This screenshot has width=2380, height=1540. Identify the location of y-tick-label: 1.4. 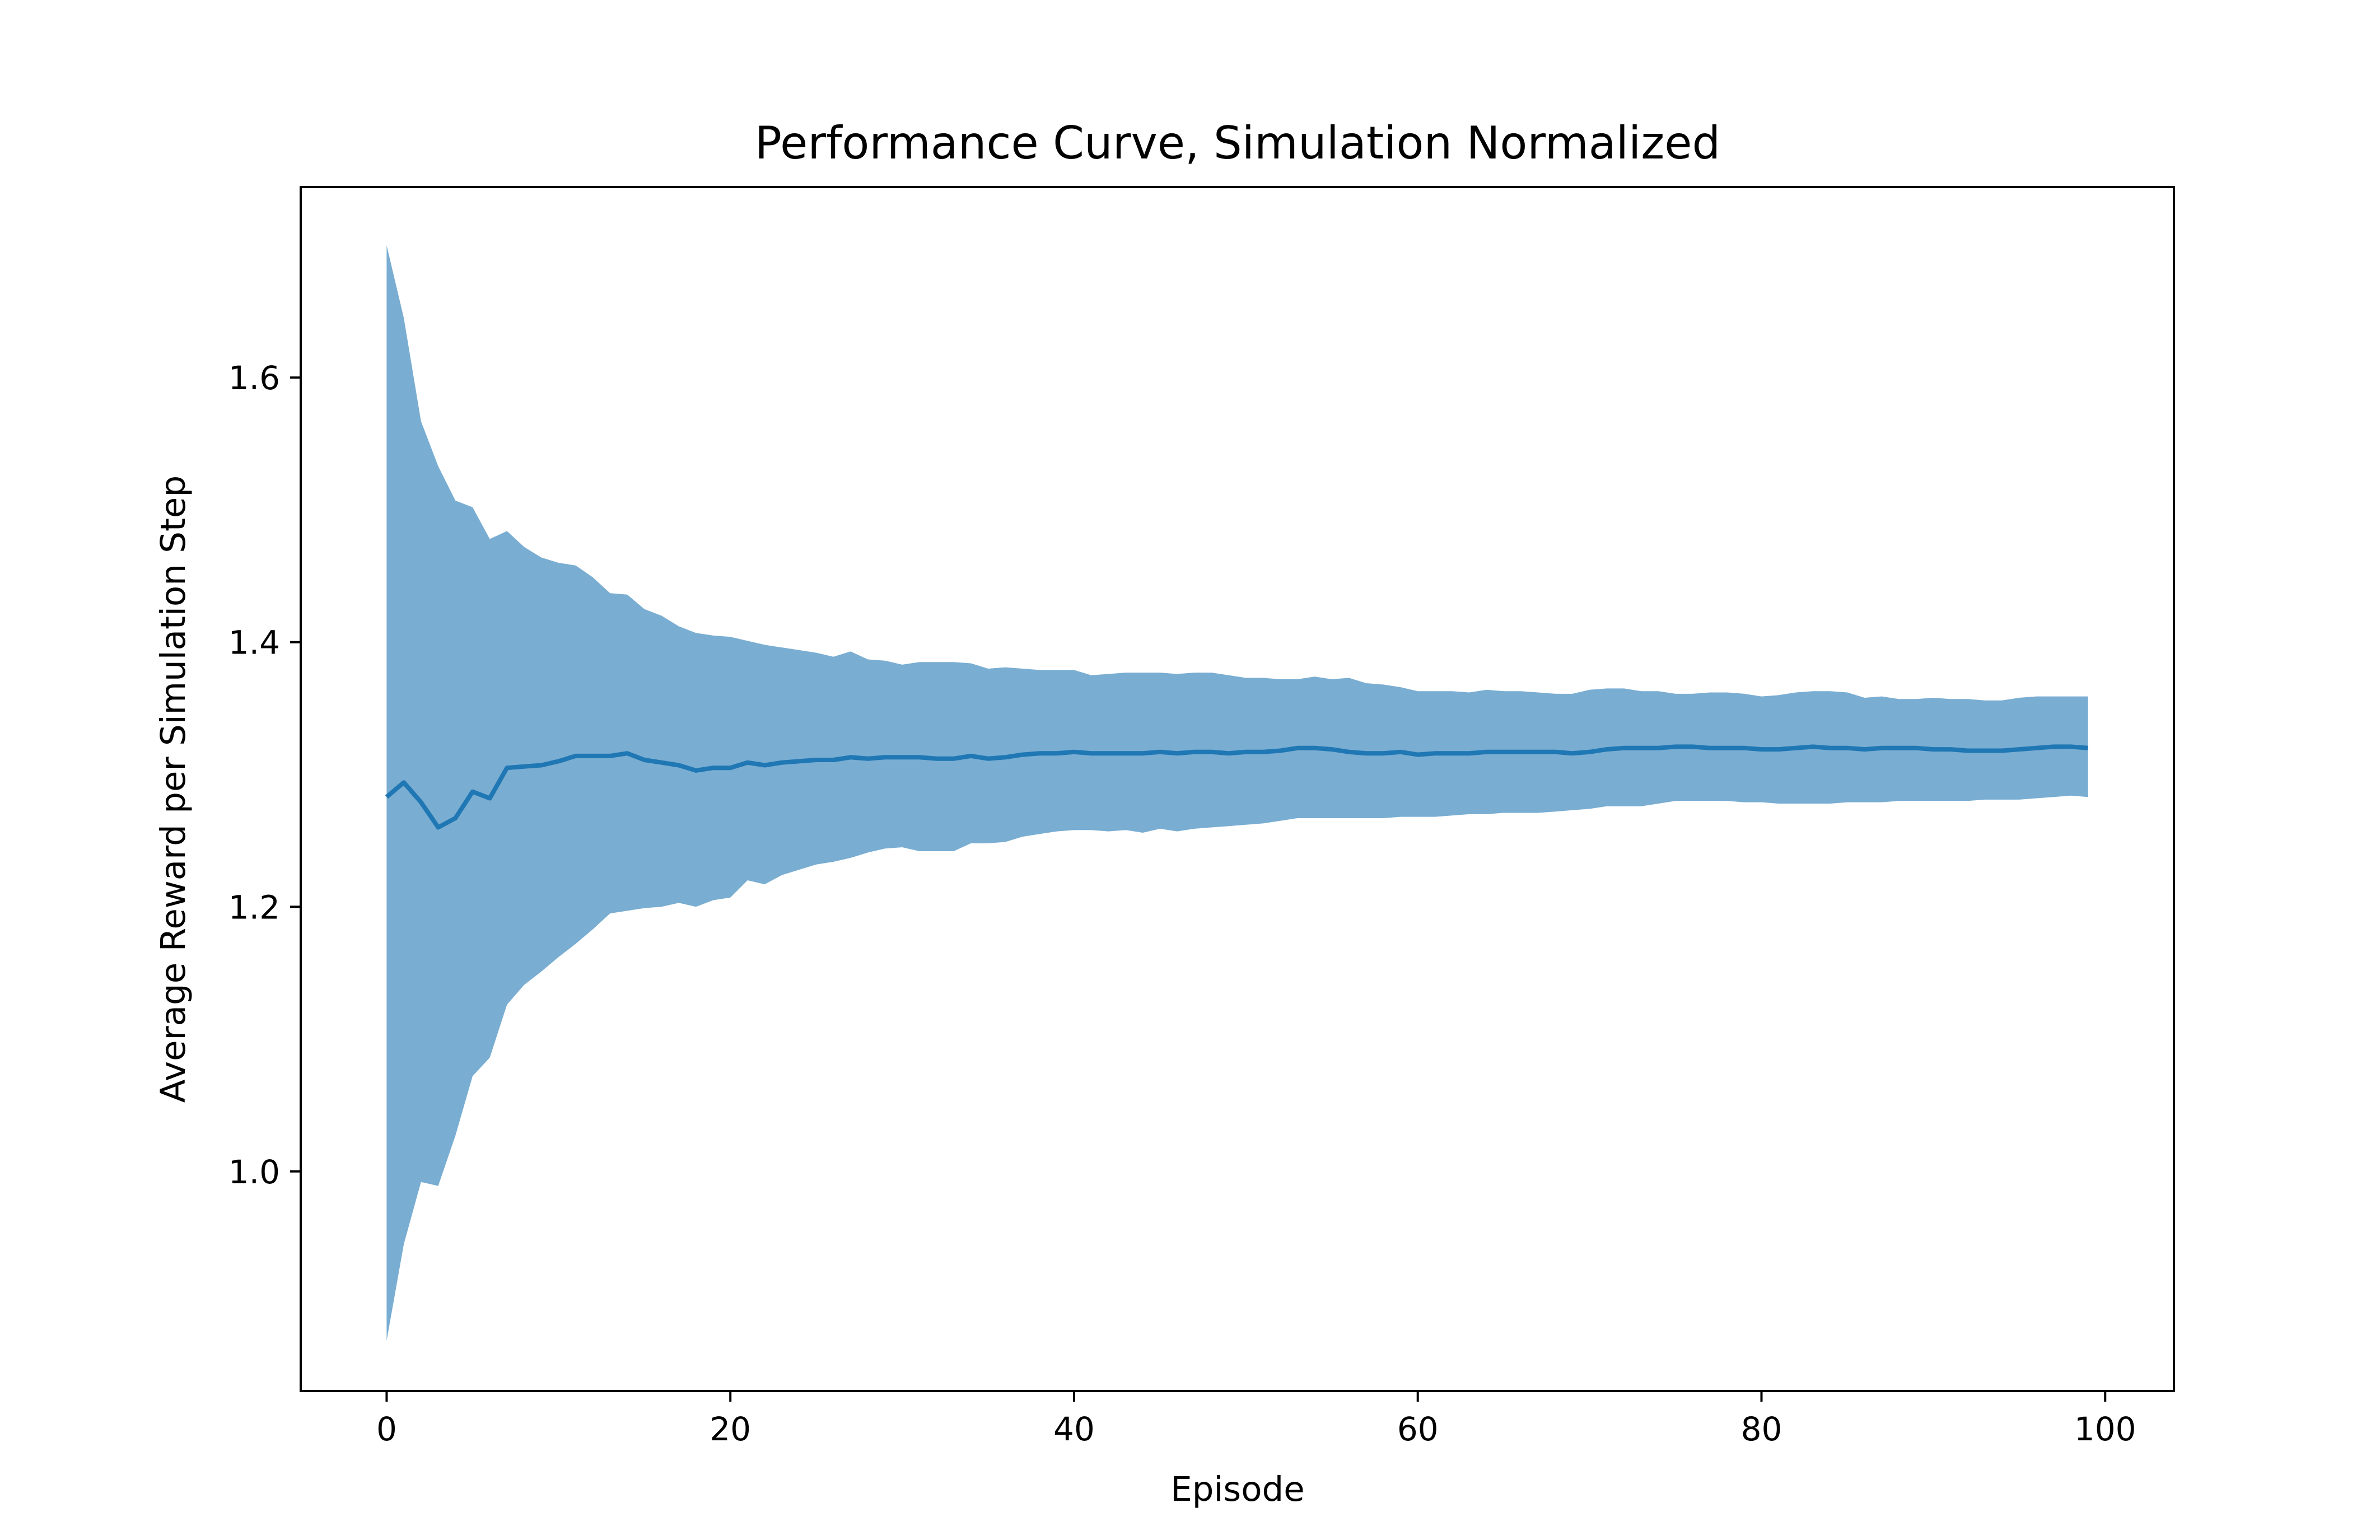
(254, 643).